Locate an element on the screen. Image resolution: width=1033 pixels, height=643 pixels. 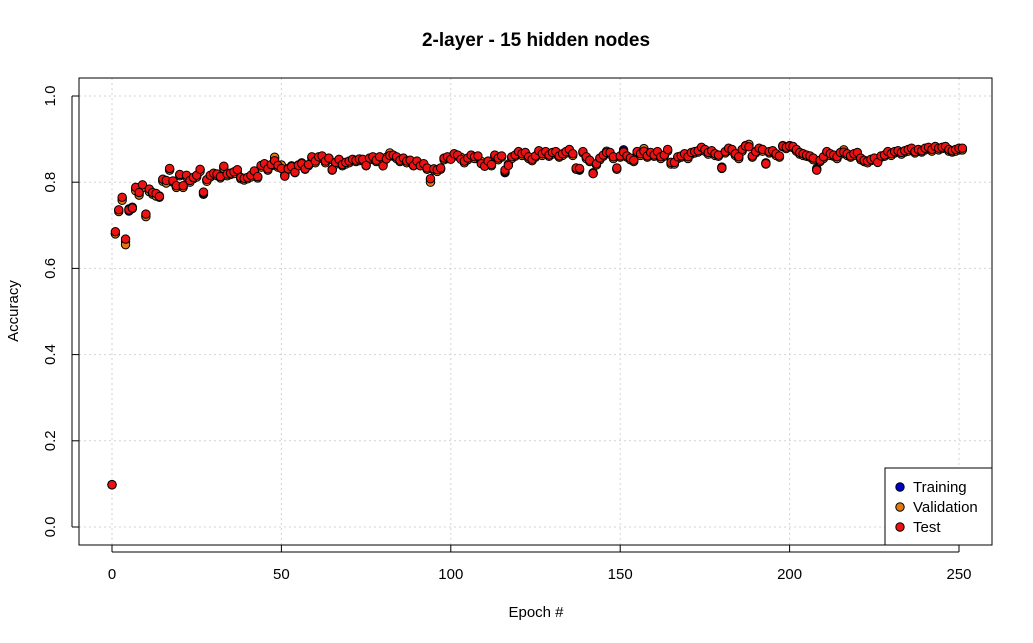
x-tick-label: 100 is located at coordinates (450, 574).